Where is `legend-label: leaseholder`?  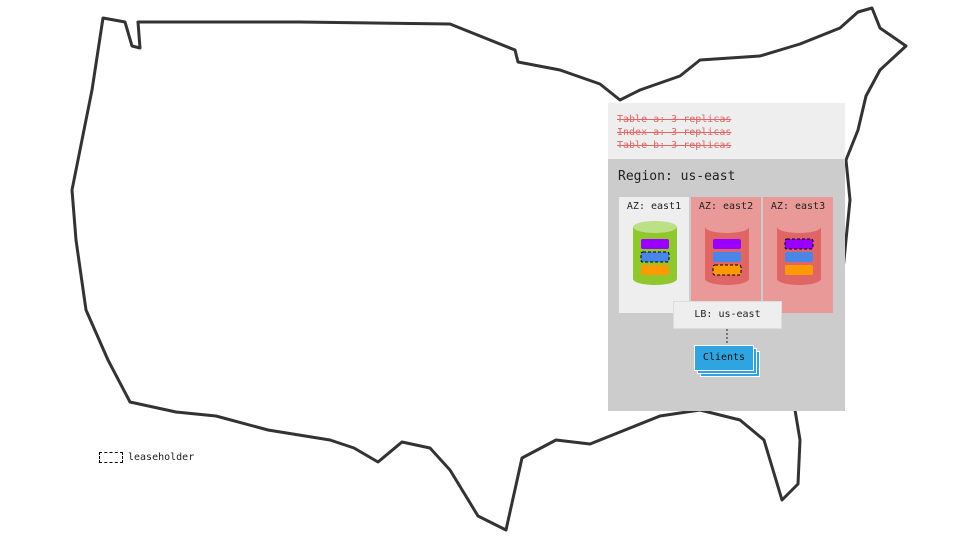 legend-label: leaseholder is located at coordinates (161, 457).